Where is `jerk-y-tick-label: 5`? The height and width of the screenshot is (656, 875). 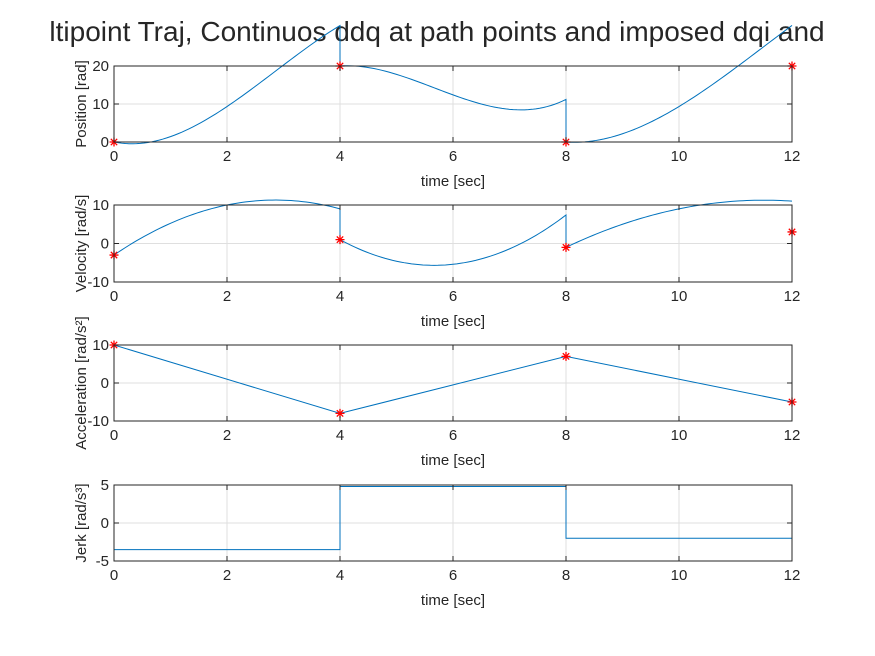 jerk-y-tick-label: 5 is located at coordinates (105, 485).